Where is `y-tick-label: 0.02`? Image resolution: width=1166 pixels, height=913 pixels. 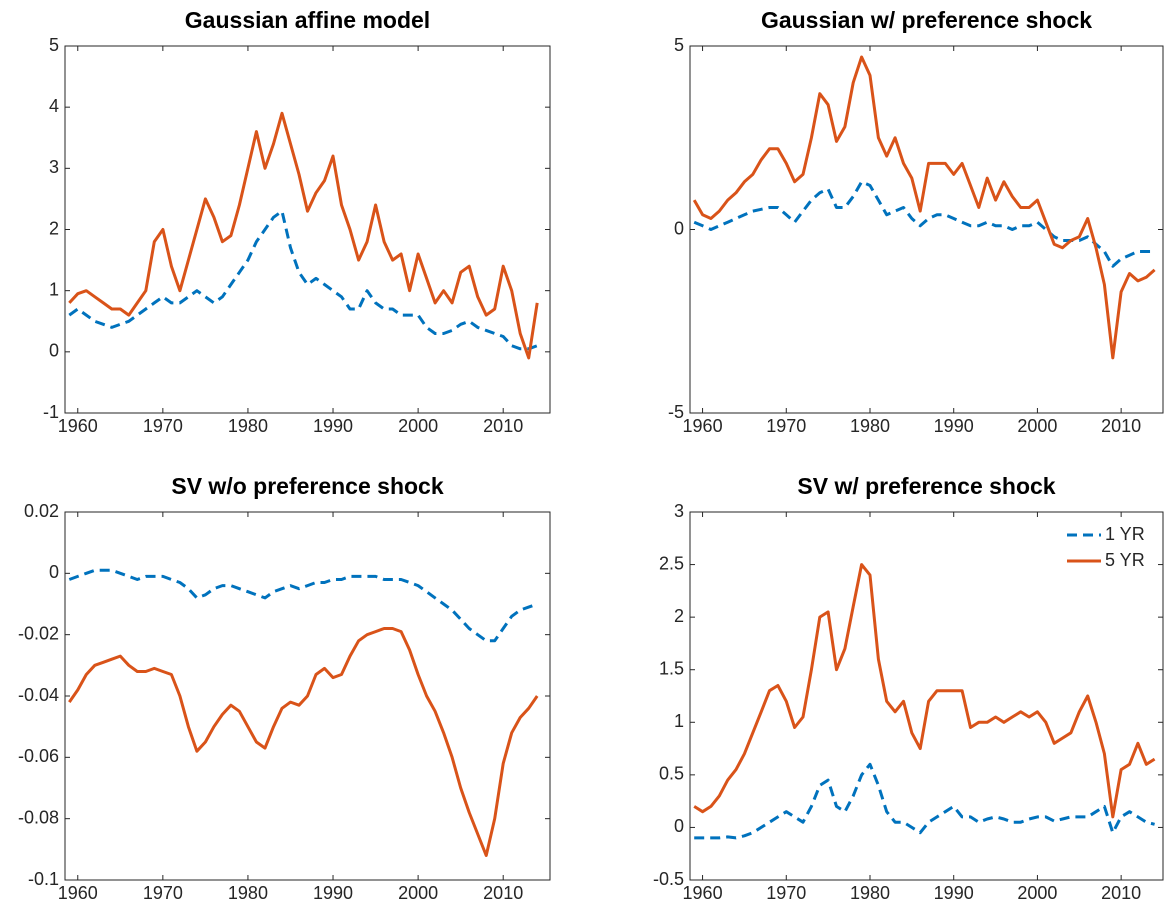
y-tick-label: 0.02 is located at coordinates (41, 511).